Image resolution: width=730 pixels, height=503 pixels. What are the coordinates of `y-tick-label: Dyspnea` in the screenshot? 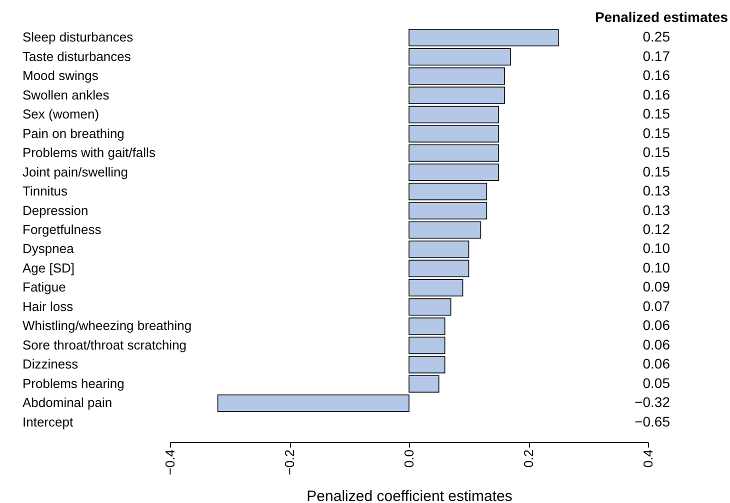 It's located at (48, 248).